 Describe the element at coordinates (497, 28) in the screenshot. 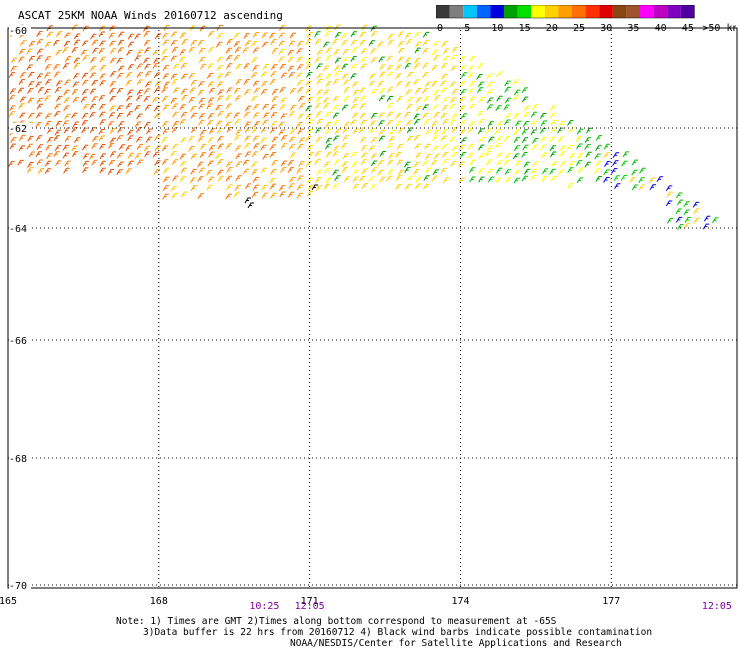

I see `legend-tick-label: 10` at that location.